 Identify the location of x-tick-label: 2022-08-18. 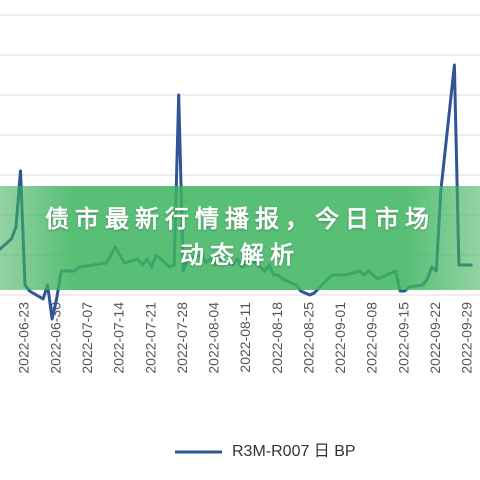
(277, 338).